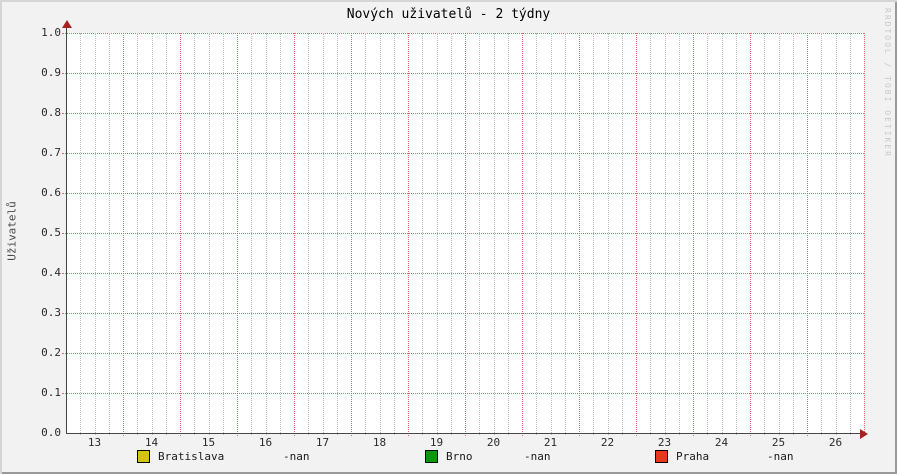  I want to click on legend: Bratislava -nan Brno -nan Praha -nan, so click(448, 457).